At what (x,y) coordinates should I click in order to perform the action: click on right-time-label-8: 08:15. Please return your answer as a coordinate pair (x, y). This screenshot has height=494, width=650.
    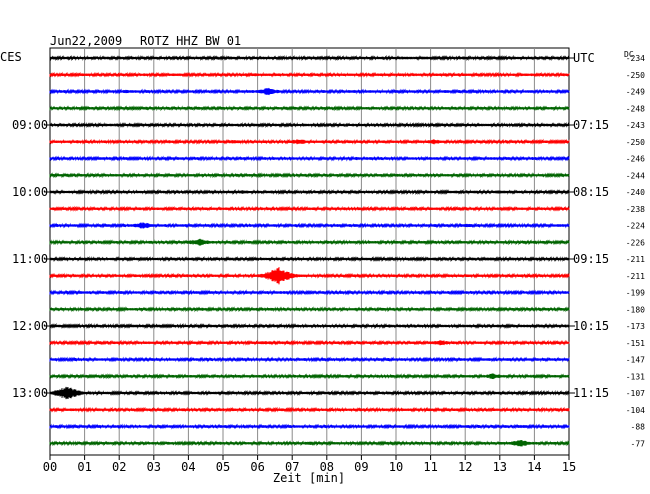
    Looking at the image, I should click on (591, 192).